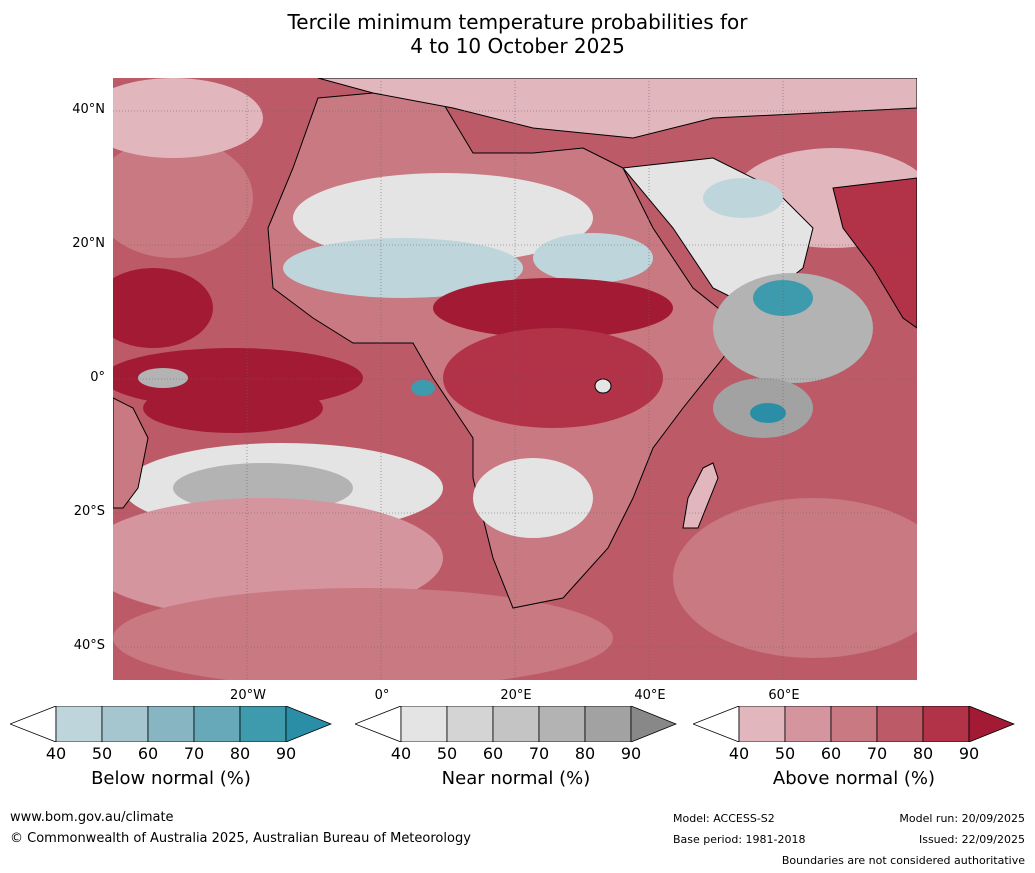 Image resolution: width=1035 pixels, height=873 pixels. Describe the element at coordinates (724, 818) in the screenshot. I see `footer-model: Model: ACCESS-S2` at that location.